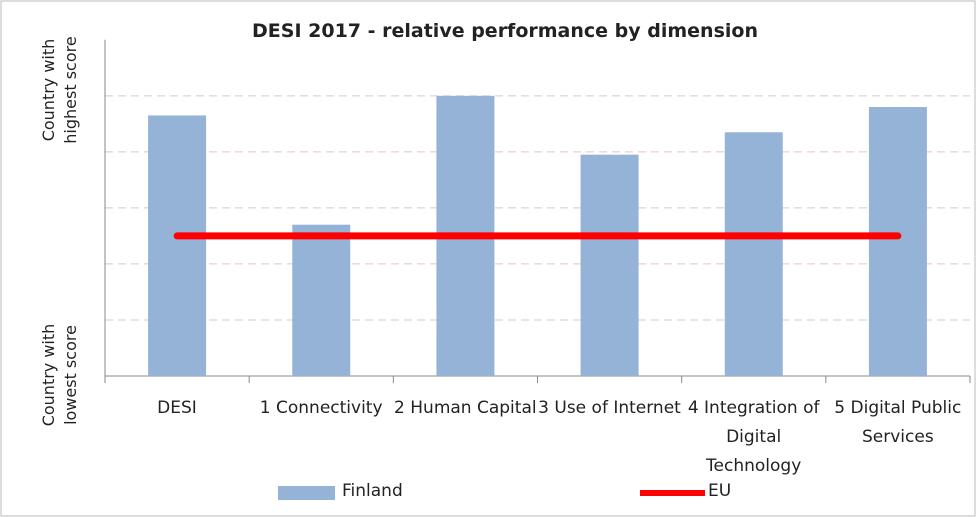  What do you see at coordinates (59, 89) in the screenshot?
I see `y-side-label: Country with highest score` at bounding box center [59, 89].